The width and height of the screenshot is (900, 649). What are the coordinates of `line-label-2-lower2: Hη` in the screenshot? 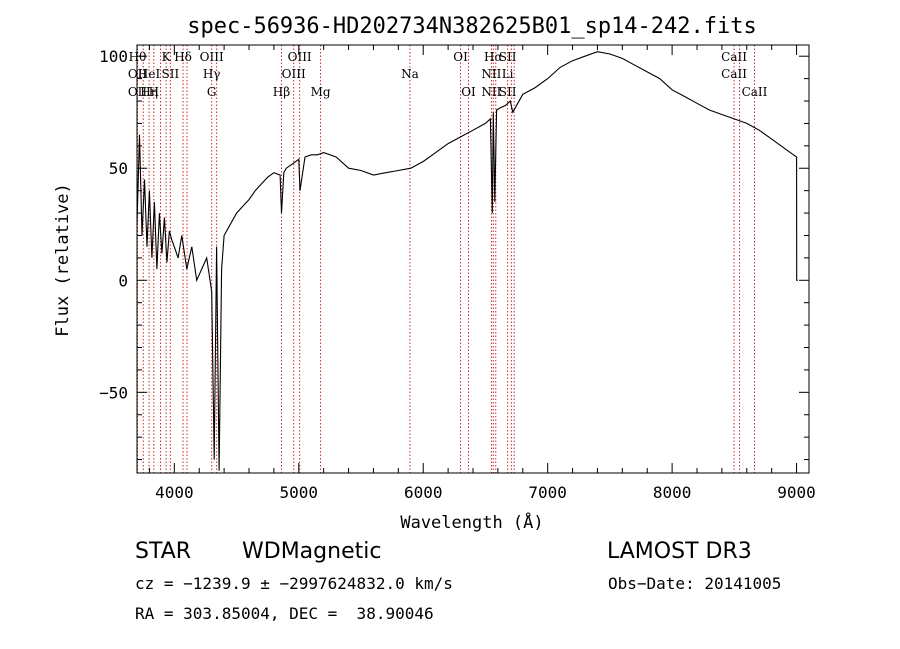 It's located at (149, 92).